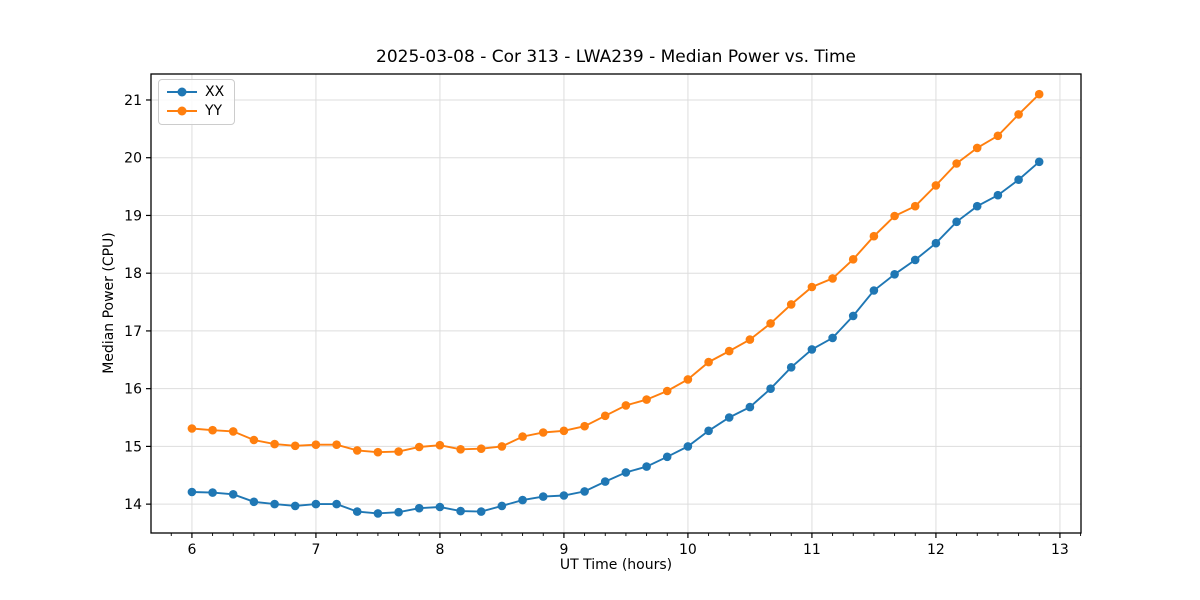 Image resolution: width=1200 pixels, height=600 pixels. Describe the element at coordinates (109, 303) in the screenshot. I see `y-axis-label: Median Power (CPU)` at that location.